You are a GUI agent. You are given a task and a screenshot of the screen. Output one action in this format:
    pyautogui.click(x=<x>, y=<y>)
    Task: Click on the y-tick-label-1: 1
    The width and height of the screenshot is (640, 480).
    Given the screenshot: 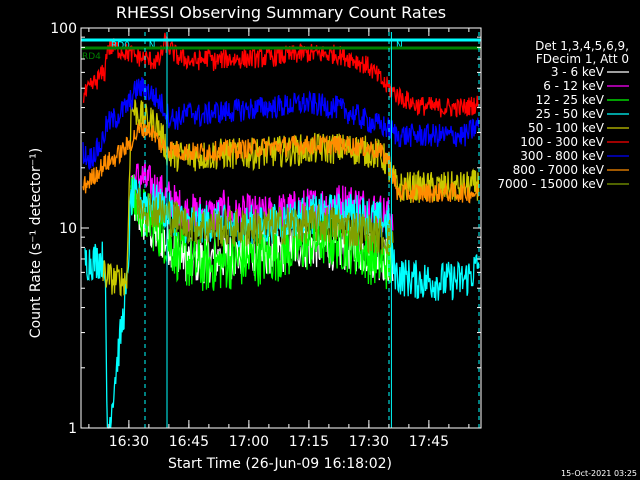 What is the action you would take?
    pyautogui.click(x=72, y=429)
    